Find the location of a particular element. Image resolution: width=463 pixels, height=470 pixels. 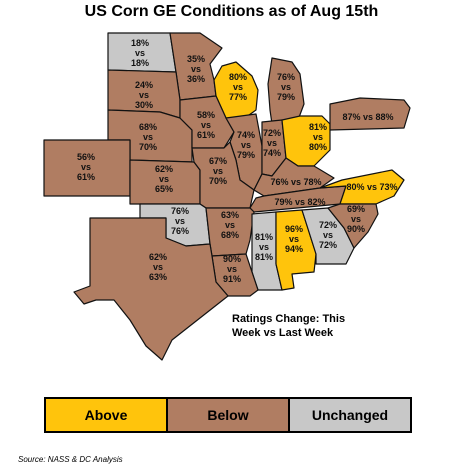

legend: Above Below Unchanged is located at coordinates (228, 415).